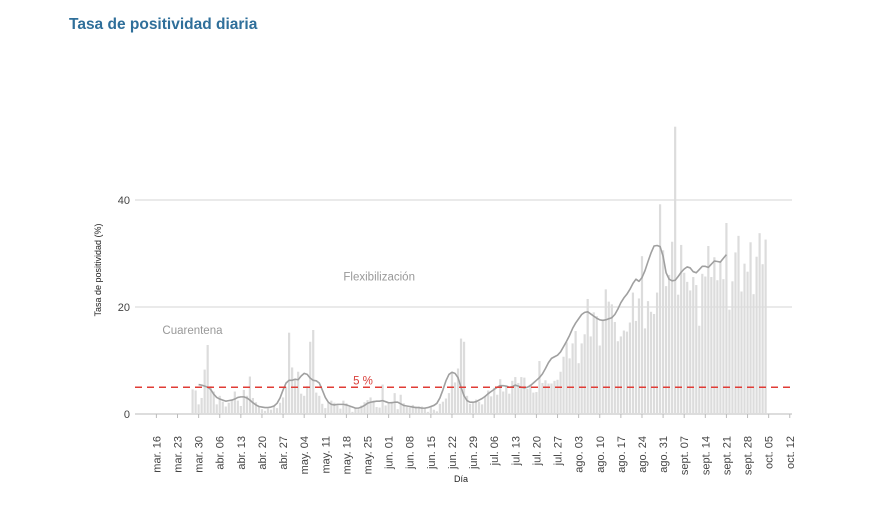 The width and height of the screenshot is (870, 523). What do you see at coordinates (622, 454) in the screenshot?
I see `x-tick-label: ago. 17` at bounding box center [622, 454].